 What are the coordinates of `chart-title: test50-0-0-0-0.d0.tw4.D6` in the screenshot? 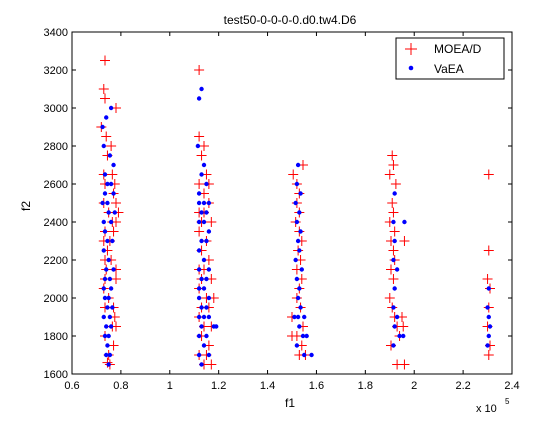 It's located at (290, 20).